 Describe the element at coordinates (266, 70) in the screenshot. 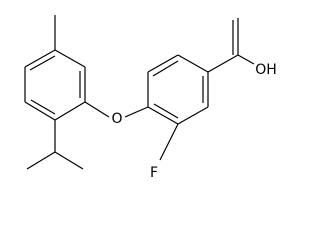

I see `atom-label: OH` at that location.